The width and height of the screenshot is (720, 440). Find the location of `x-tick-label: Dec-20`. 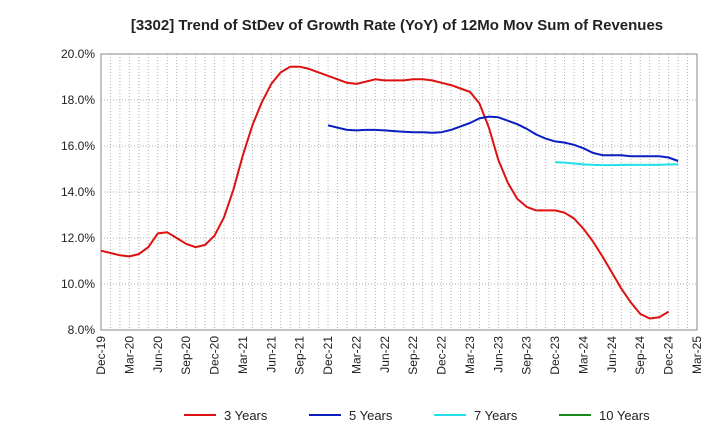

x-tick-label: Dec-20 is located at coordinates (215, 355).